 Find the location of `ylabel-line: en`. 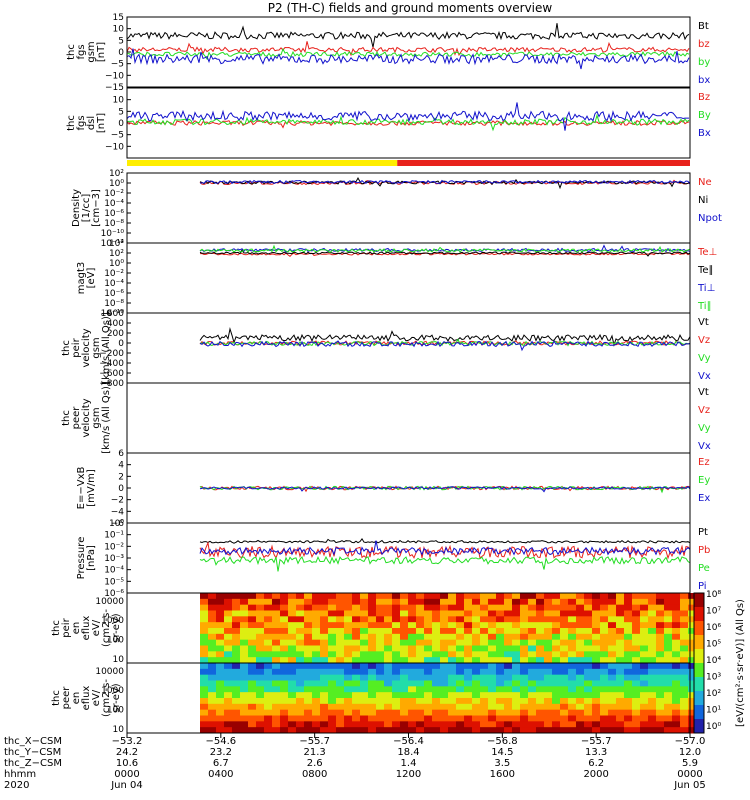

ylabel-line: en is located at coordinates (76, 628).